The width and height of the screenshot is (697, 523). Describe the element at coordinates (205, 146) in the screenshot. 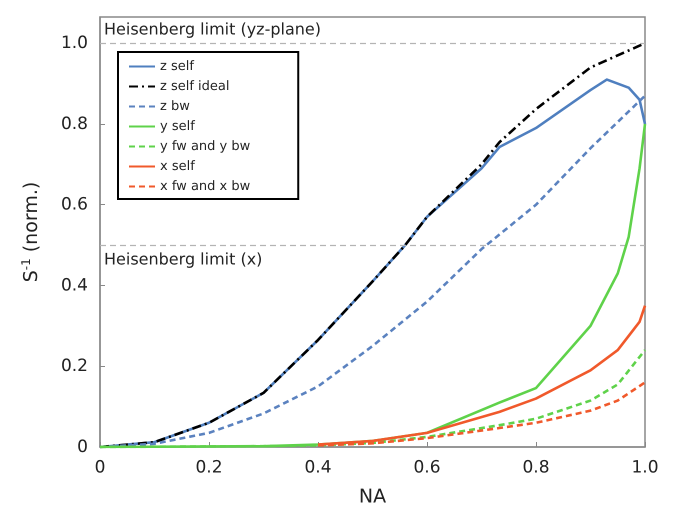

I see `legend-label: y fw and y bw` at that location.